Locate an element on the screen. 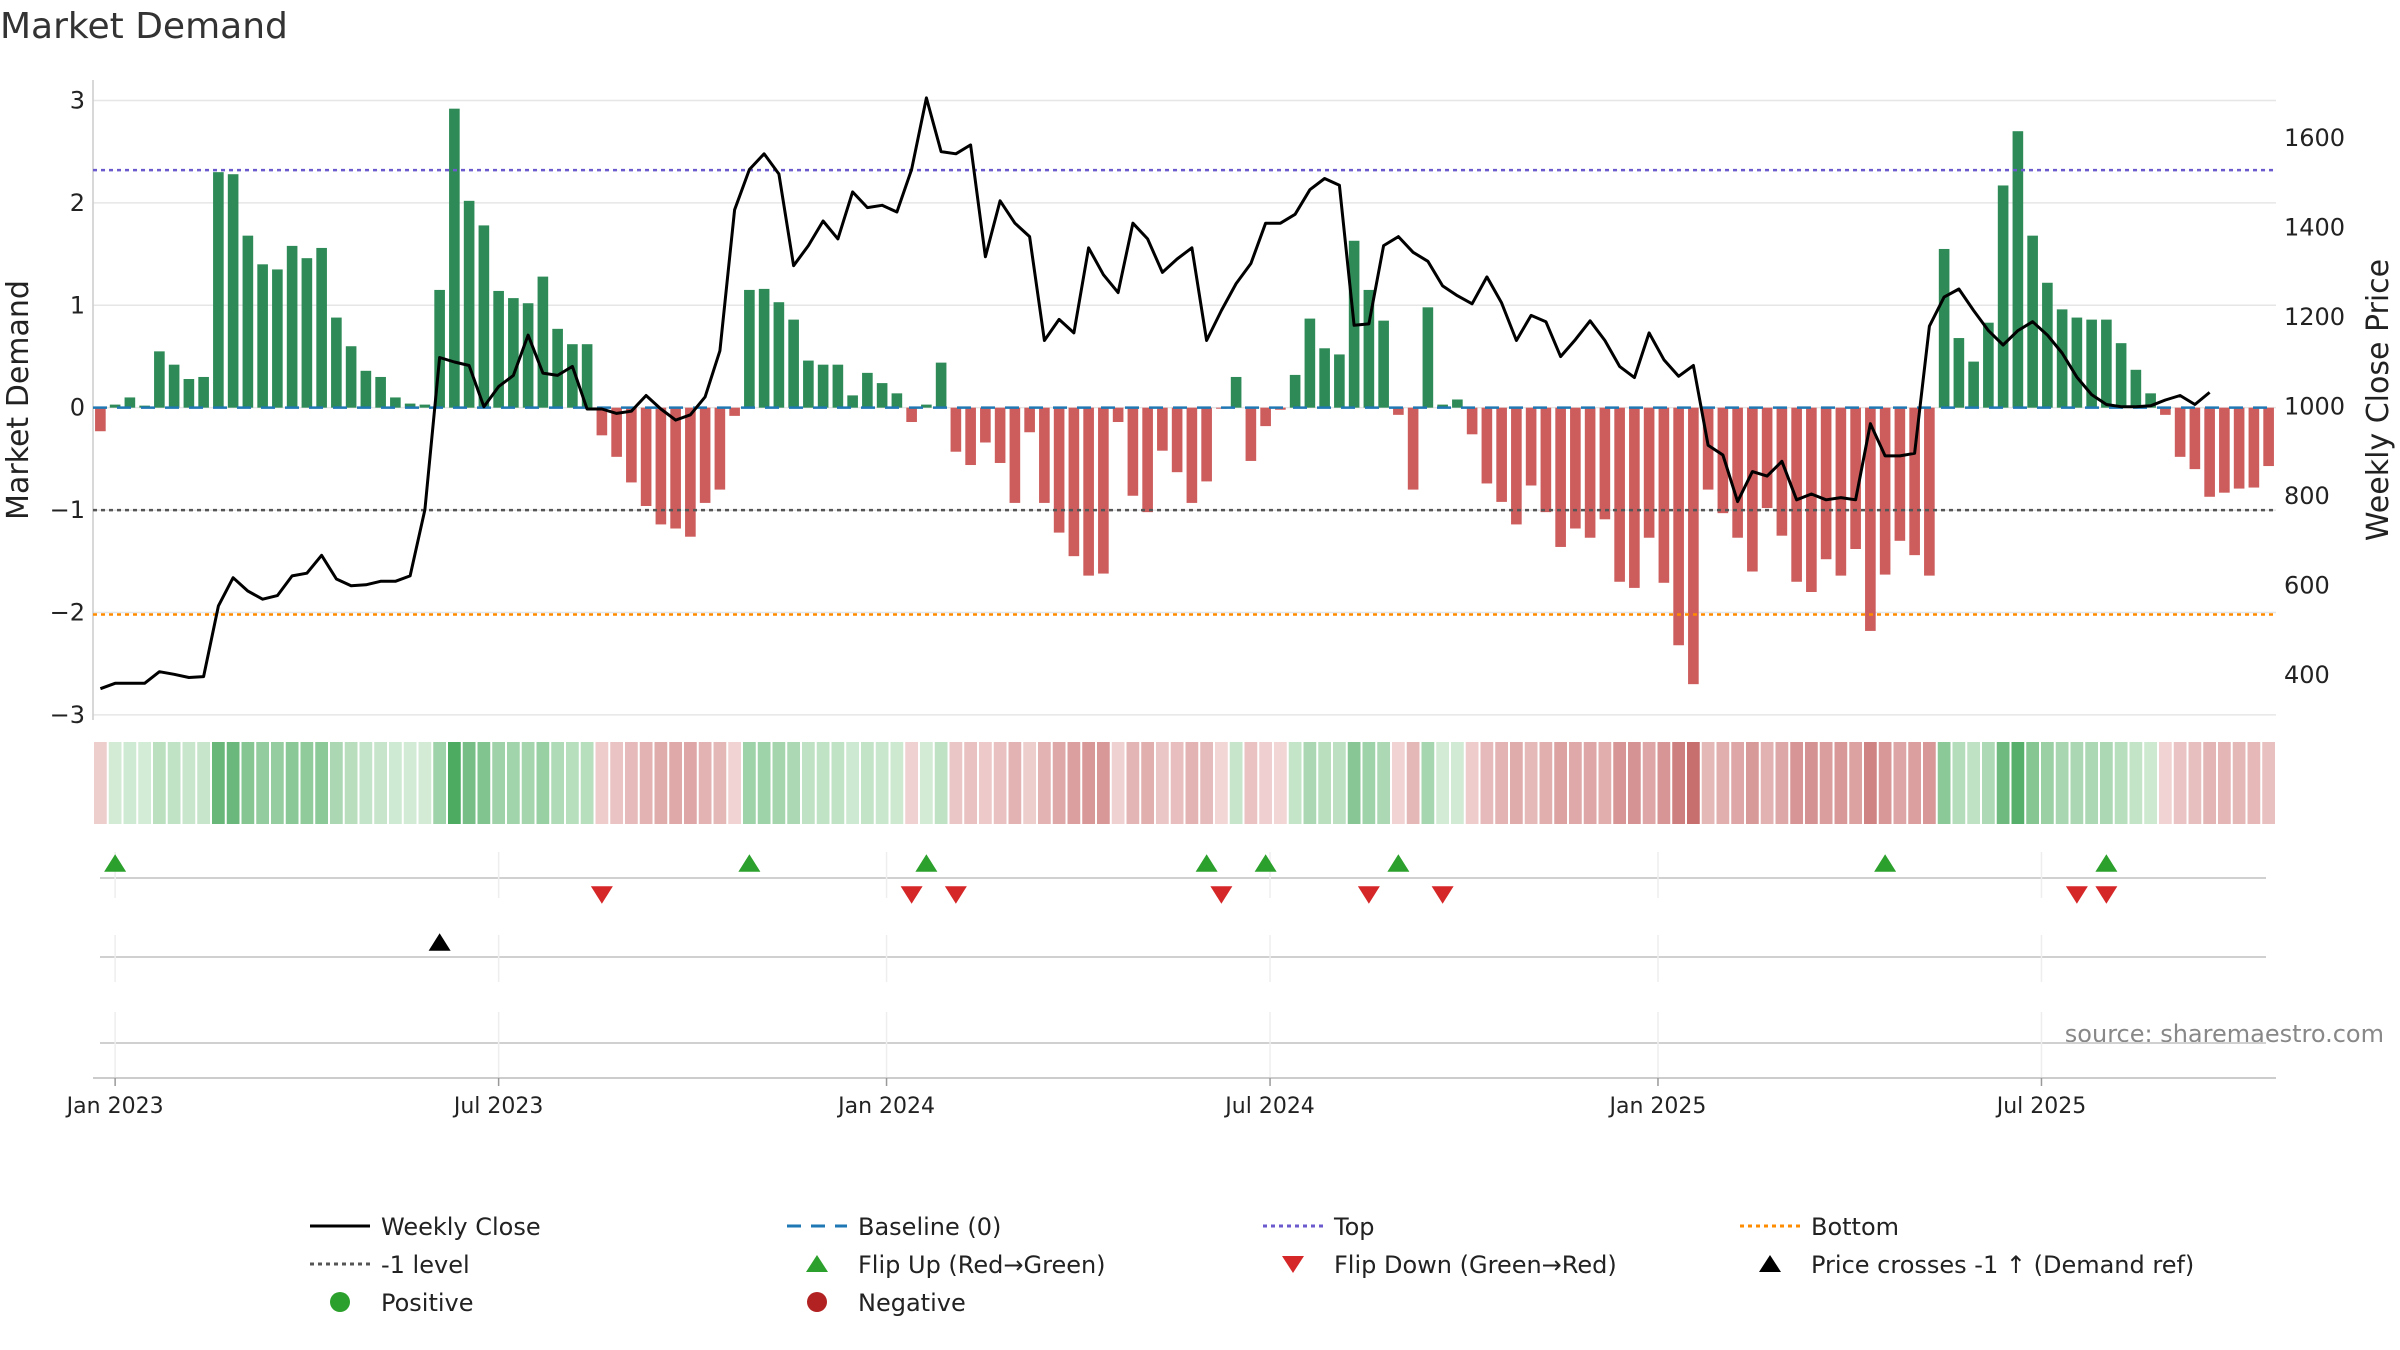 The height and width of the screenshot is (1350, 2400). y2-axis-label: Weekly Close Price is located at coordinates (2378, 400).